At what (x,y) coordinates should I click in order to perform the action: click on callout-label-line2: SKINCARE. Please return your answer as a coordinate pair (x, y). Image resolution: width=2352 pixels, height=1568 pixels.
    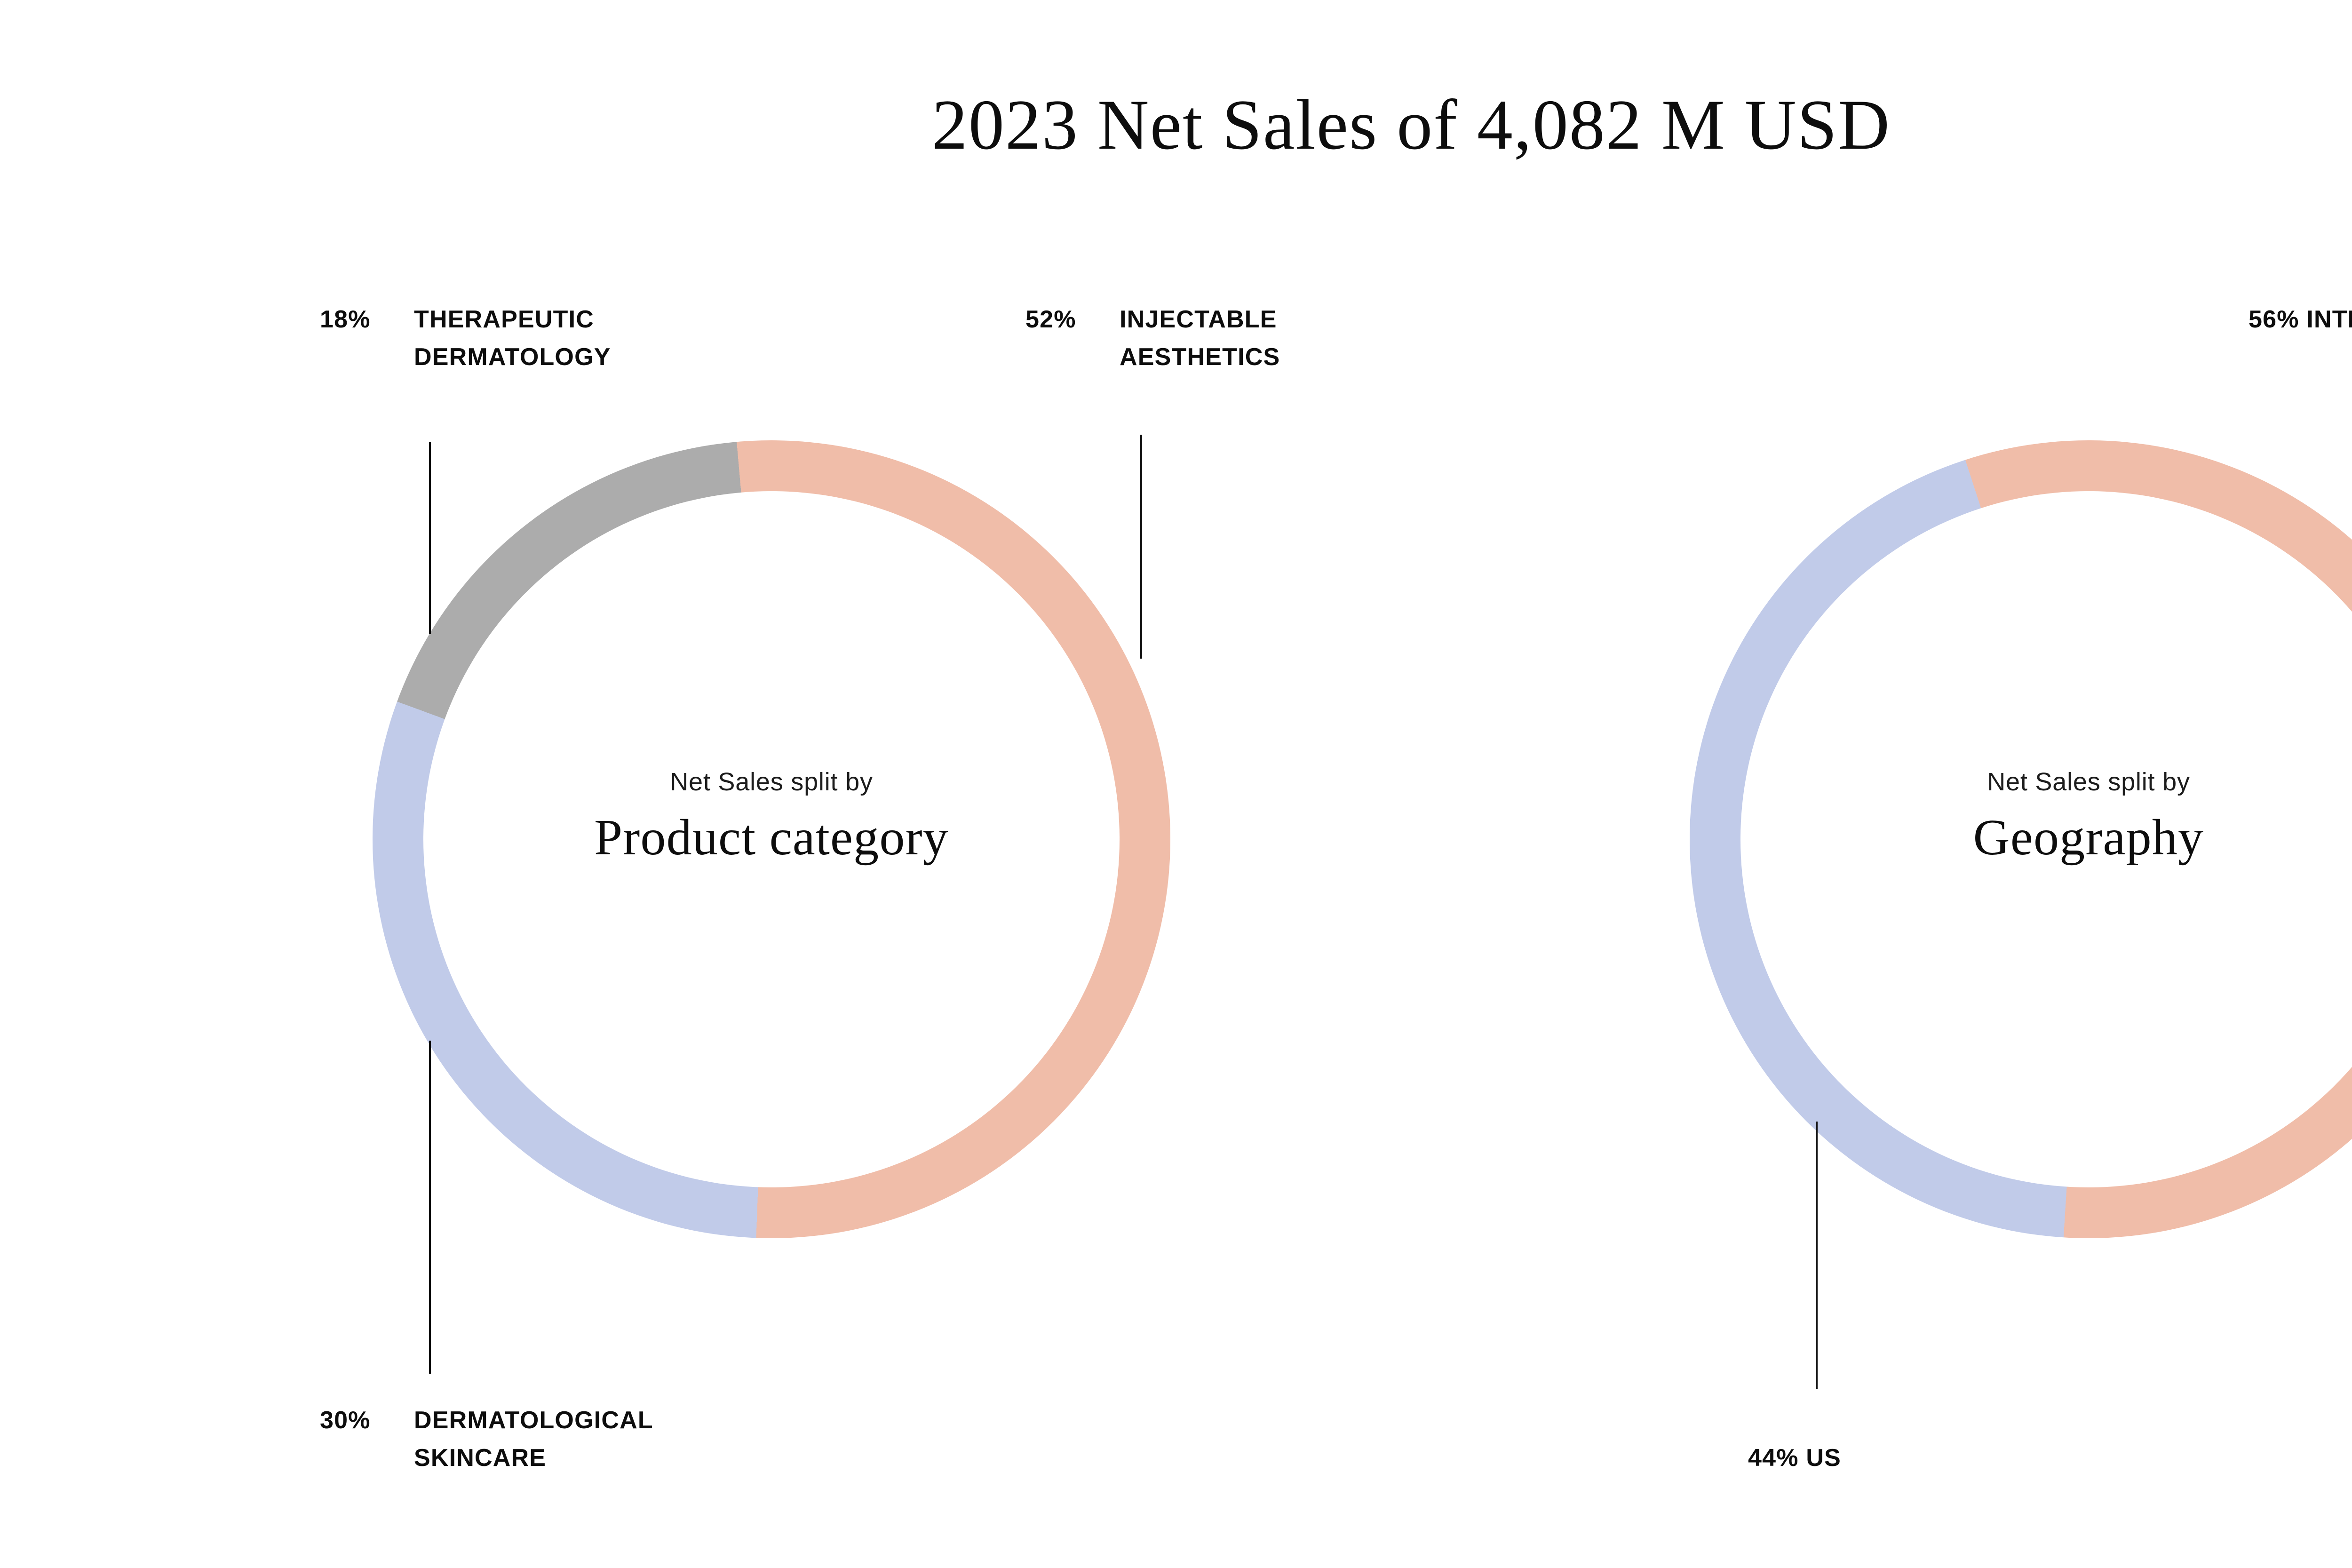
    Looking at the image, I should click on (480, 1457).